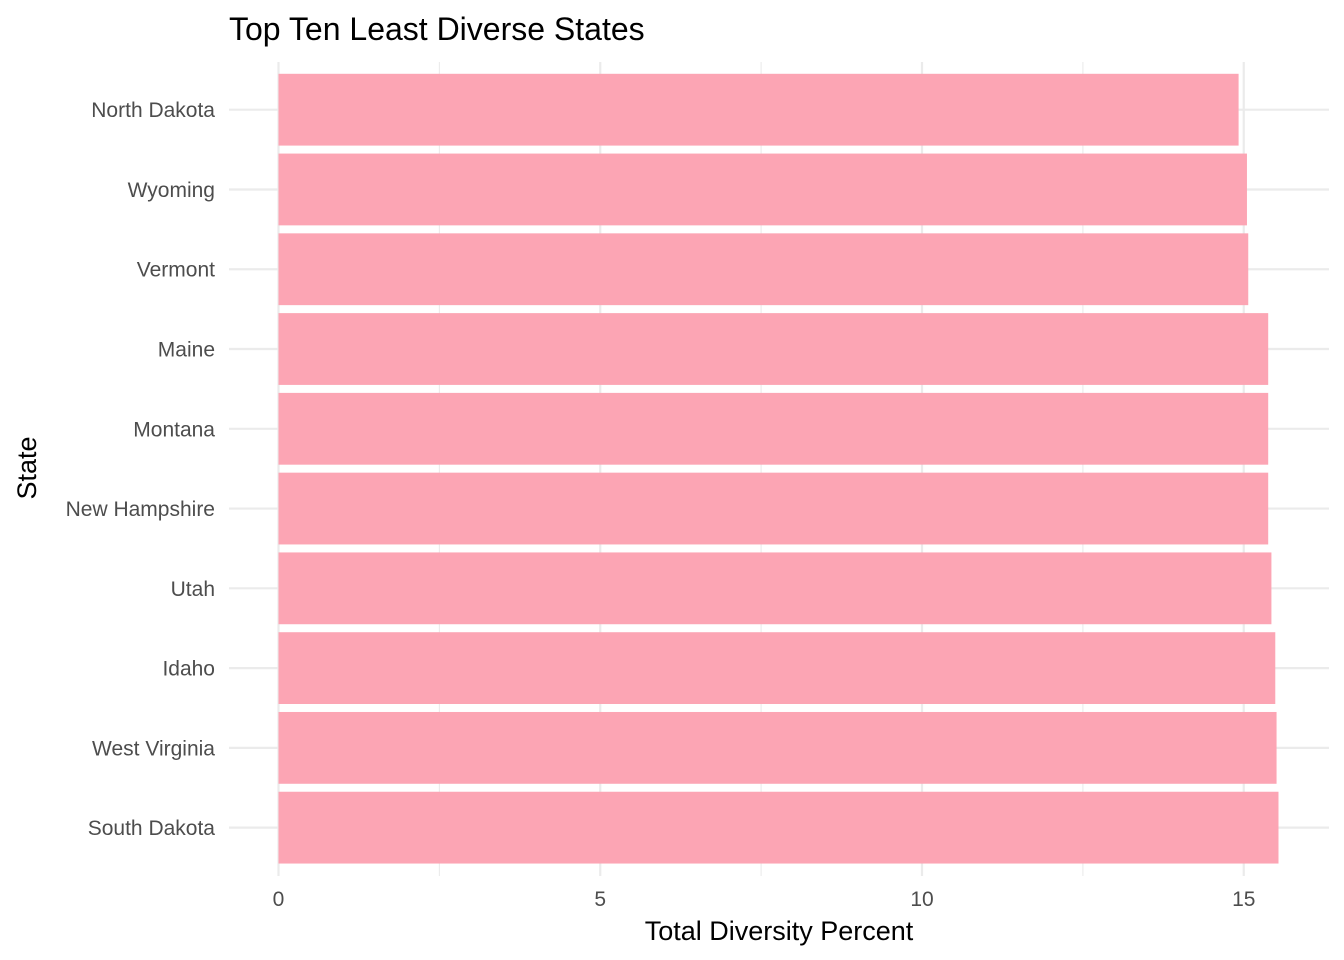  Describe the element at coordinates (188, 669) in the screenshot. I see `y-tick-label: Idaho` at that location.